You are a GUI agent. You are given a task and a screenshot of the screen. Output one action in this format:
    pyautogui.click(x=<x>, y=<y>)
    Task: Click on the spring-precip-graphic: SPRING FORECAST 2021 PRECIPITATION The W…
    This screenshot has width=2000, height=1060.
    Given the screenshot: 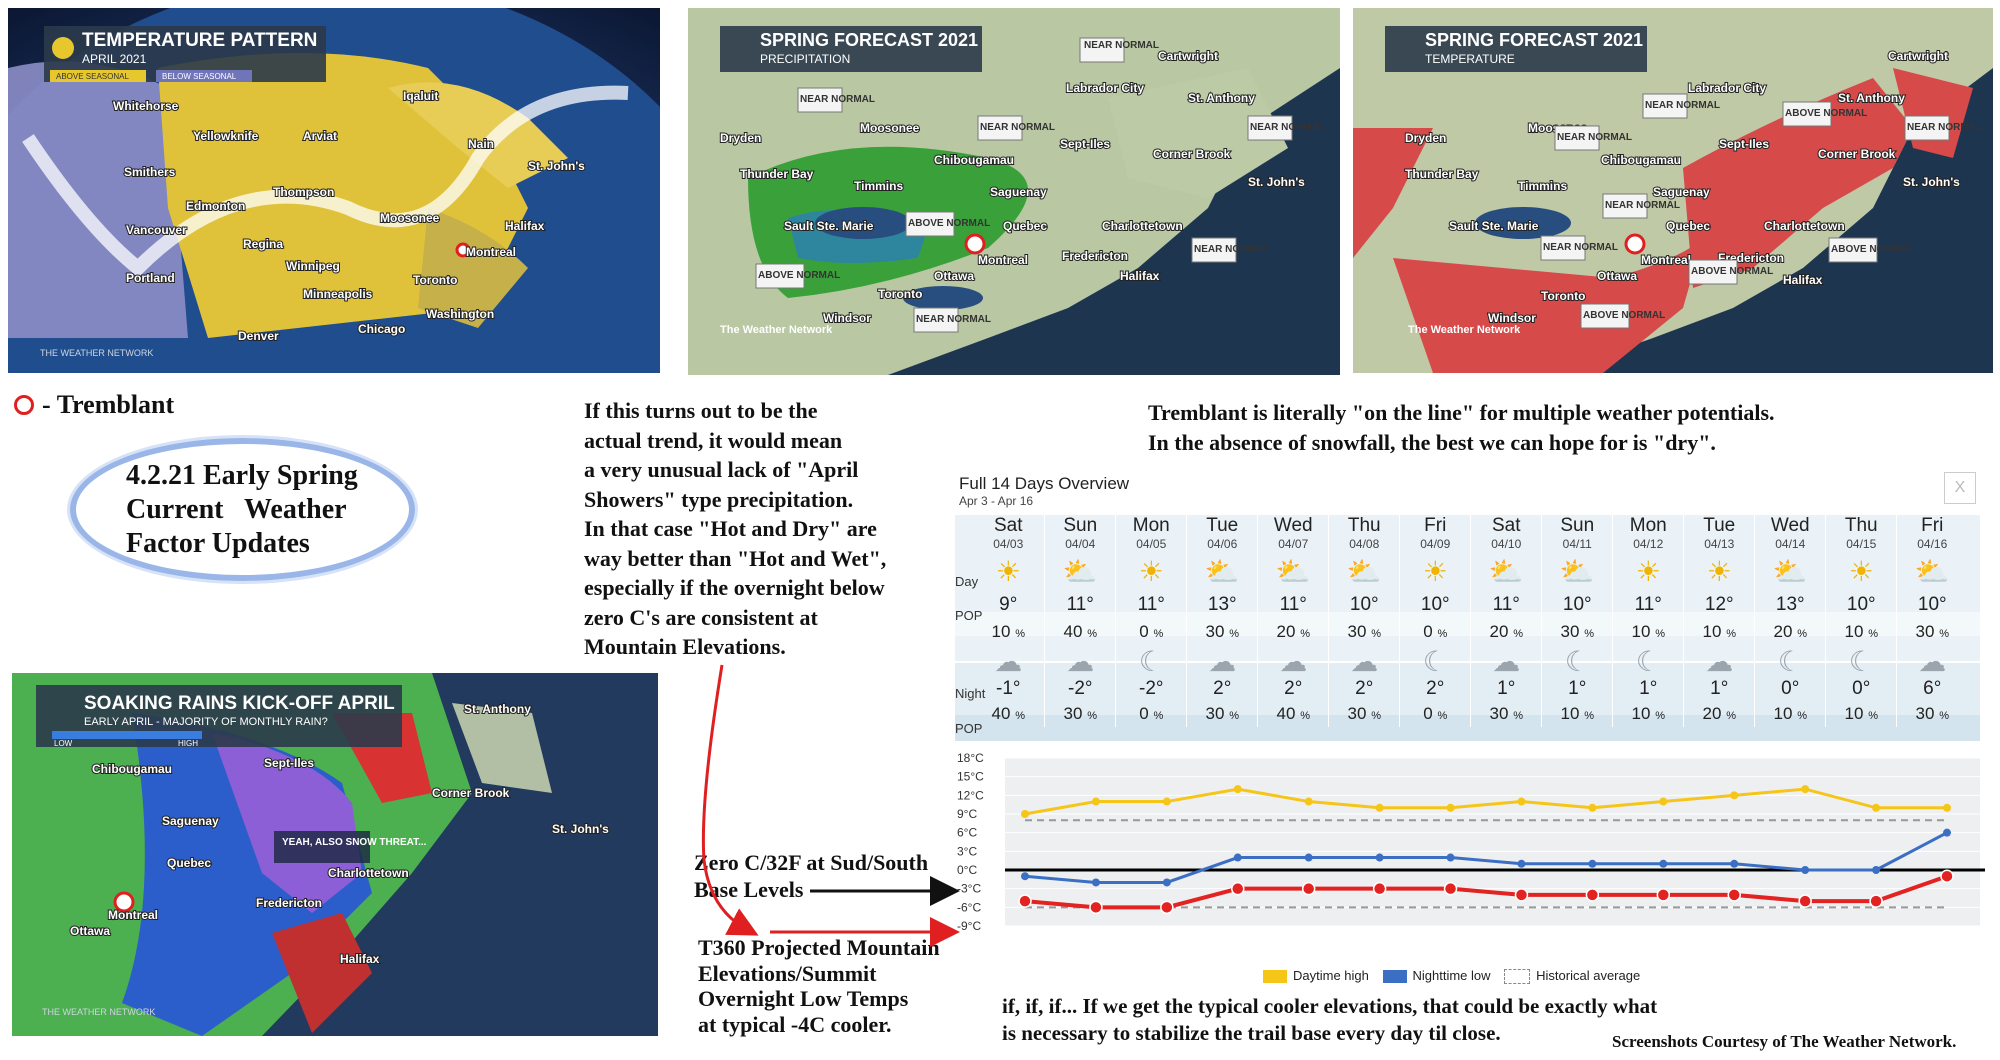 What is the action you would take?
    pyautogui.click(x=1014, y=191)
    